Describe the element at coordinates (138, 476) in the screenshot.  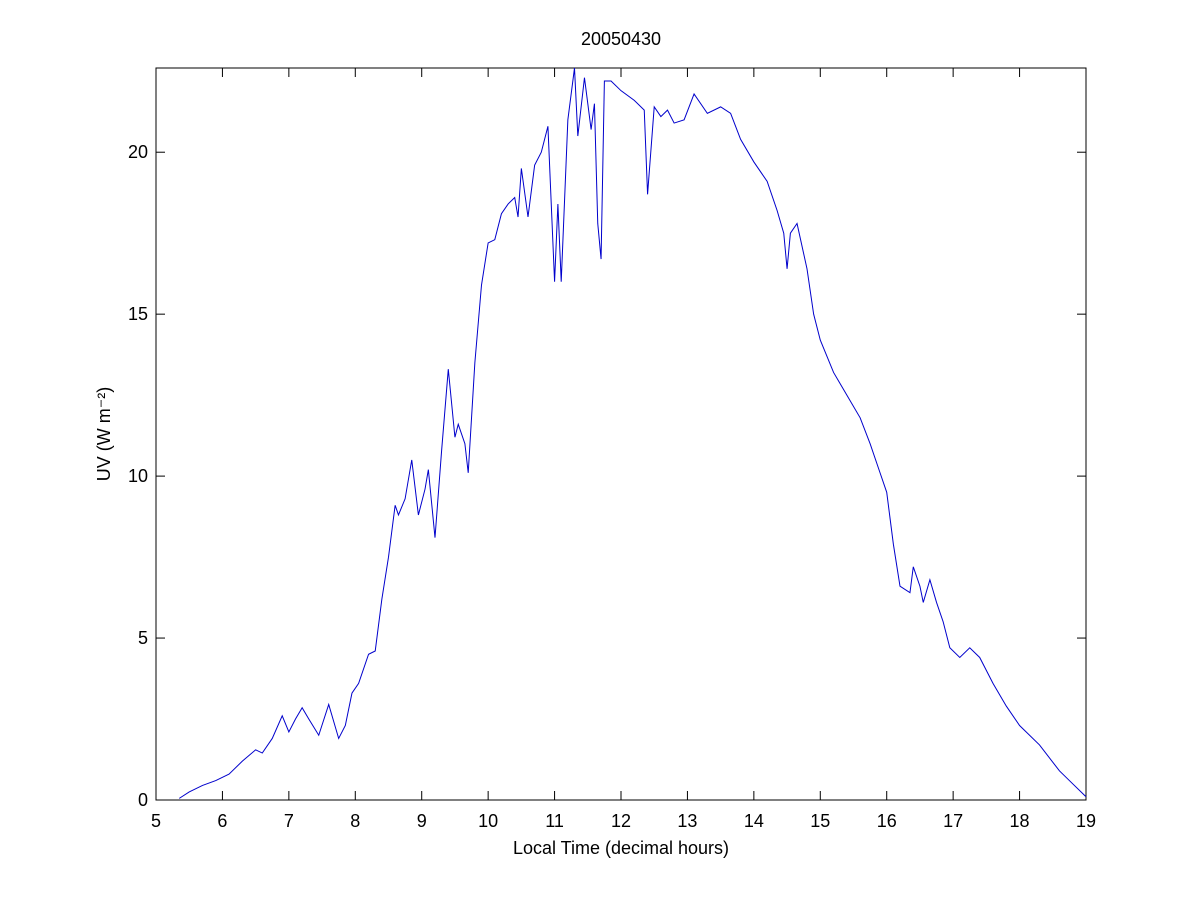
I see `y-tick-label: 10` at that location.